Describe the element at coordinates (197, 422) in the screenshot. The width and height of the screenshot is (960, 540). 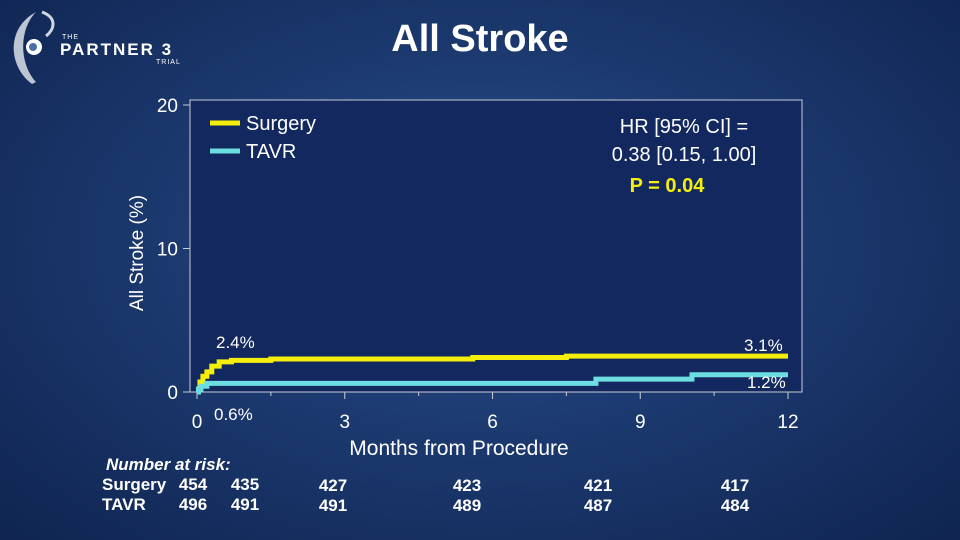
I see `x-tick-label: 0` at that location.